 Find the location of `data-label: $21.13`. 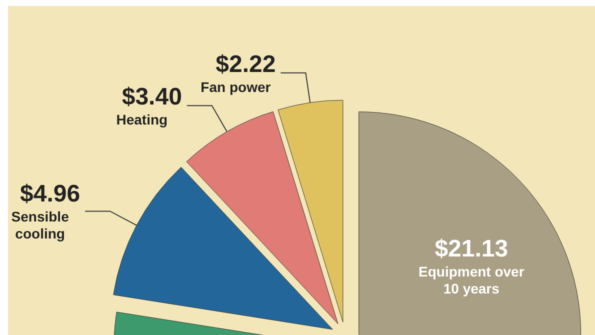

data-label: $21.13 is located at coordinates (471, 248).